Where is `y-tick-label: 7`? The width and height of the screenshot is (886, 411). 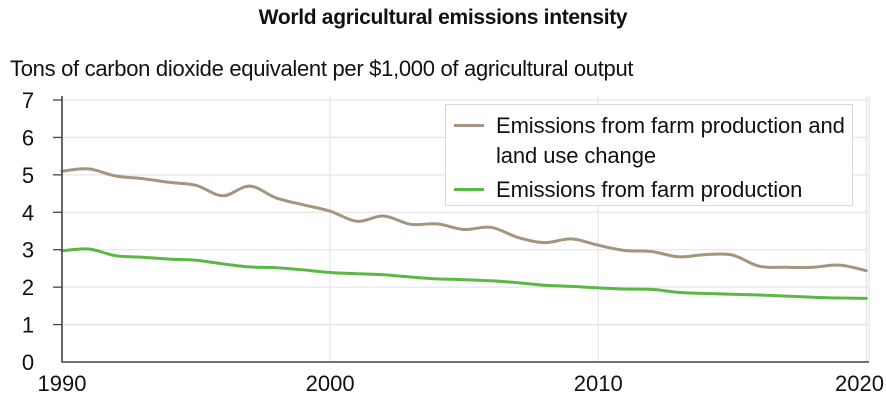 y-tick-label: 7 is located at coordinates (28, 100).